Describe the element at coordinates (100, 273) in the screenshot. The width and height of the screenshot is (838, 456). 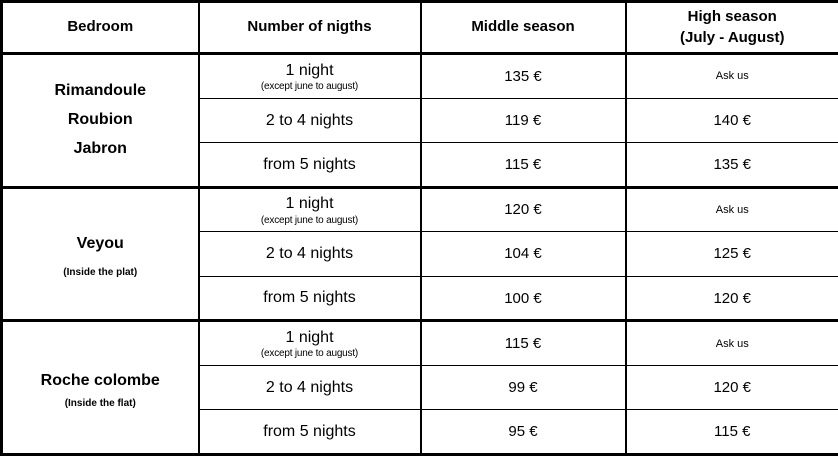
I see `bedroom-note: (Inside the plat)` at that location.